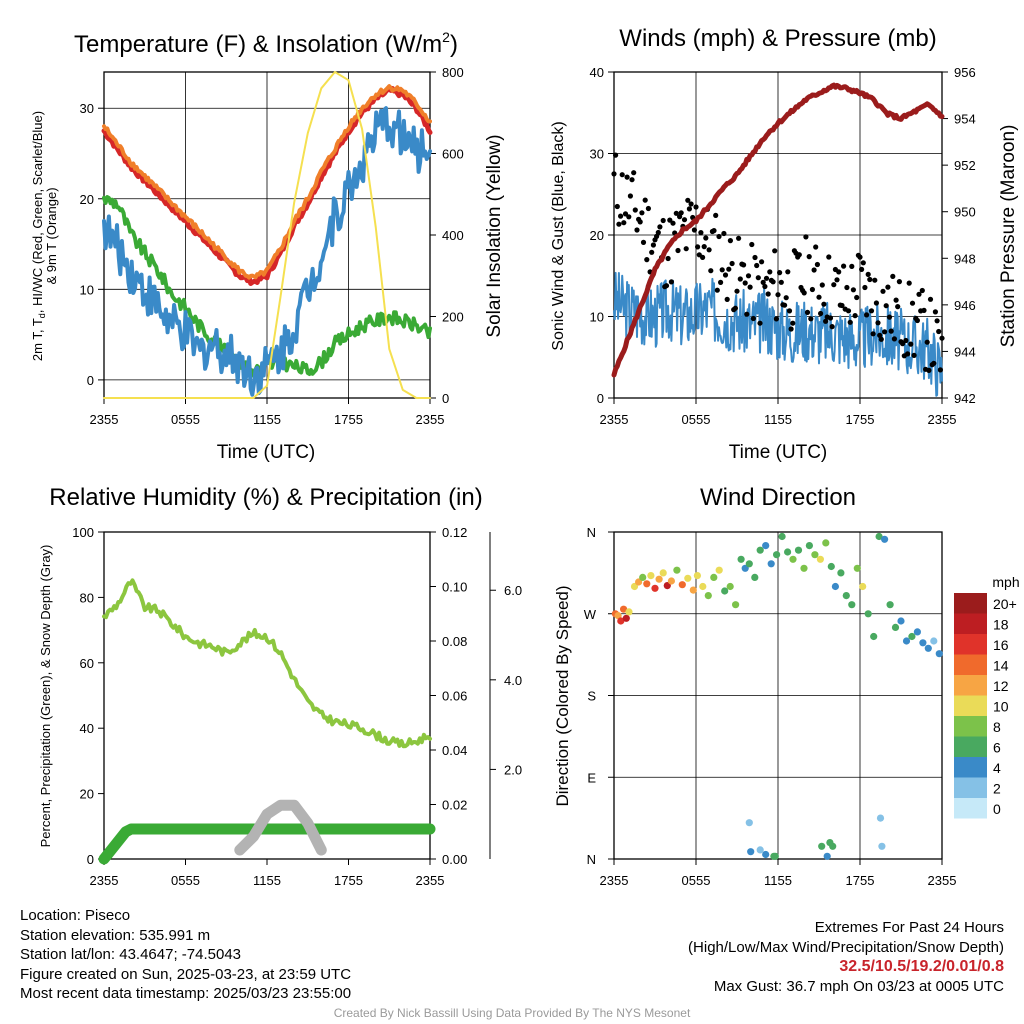 The height and width of the screenshot is (1024, 1024). What do you see at coordinates (453, 235) in the screenshot?
I see `insolation-ytick-label: 400` at bounding box center [453, 235].